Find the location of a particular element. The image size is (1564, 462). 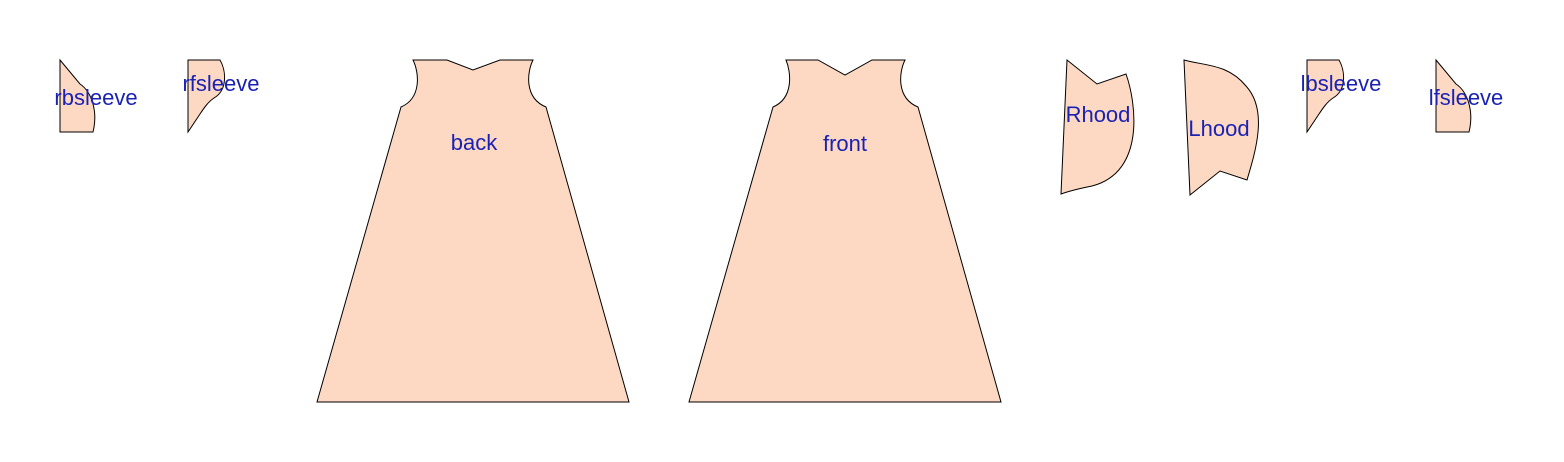

front-shape is located at coordinates (845, 231).